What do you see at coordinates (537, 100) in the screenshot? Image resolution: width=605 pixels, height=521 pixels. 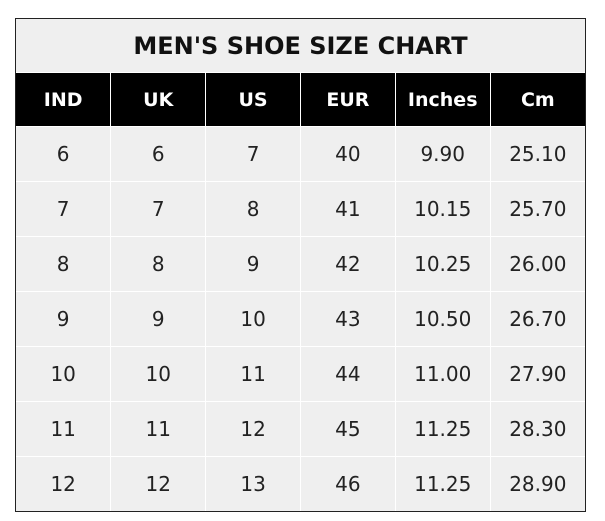 I see `column-header: Cm` at bounding box center [537, 100].